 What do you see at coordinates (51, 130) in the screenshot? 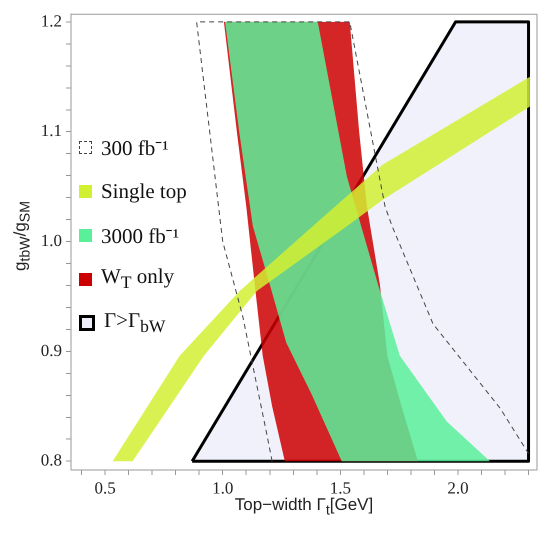
I see `y-tick-label: 1.1` at bounding box center [51, 130].